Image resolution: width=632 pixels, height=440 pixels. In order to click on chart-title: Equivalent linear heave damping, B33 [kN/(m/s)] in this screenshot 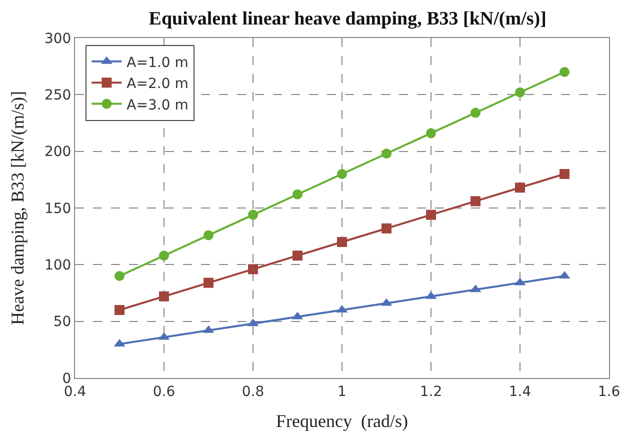, I will do `click(347, 19)`.